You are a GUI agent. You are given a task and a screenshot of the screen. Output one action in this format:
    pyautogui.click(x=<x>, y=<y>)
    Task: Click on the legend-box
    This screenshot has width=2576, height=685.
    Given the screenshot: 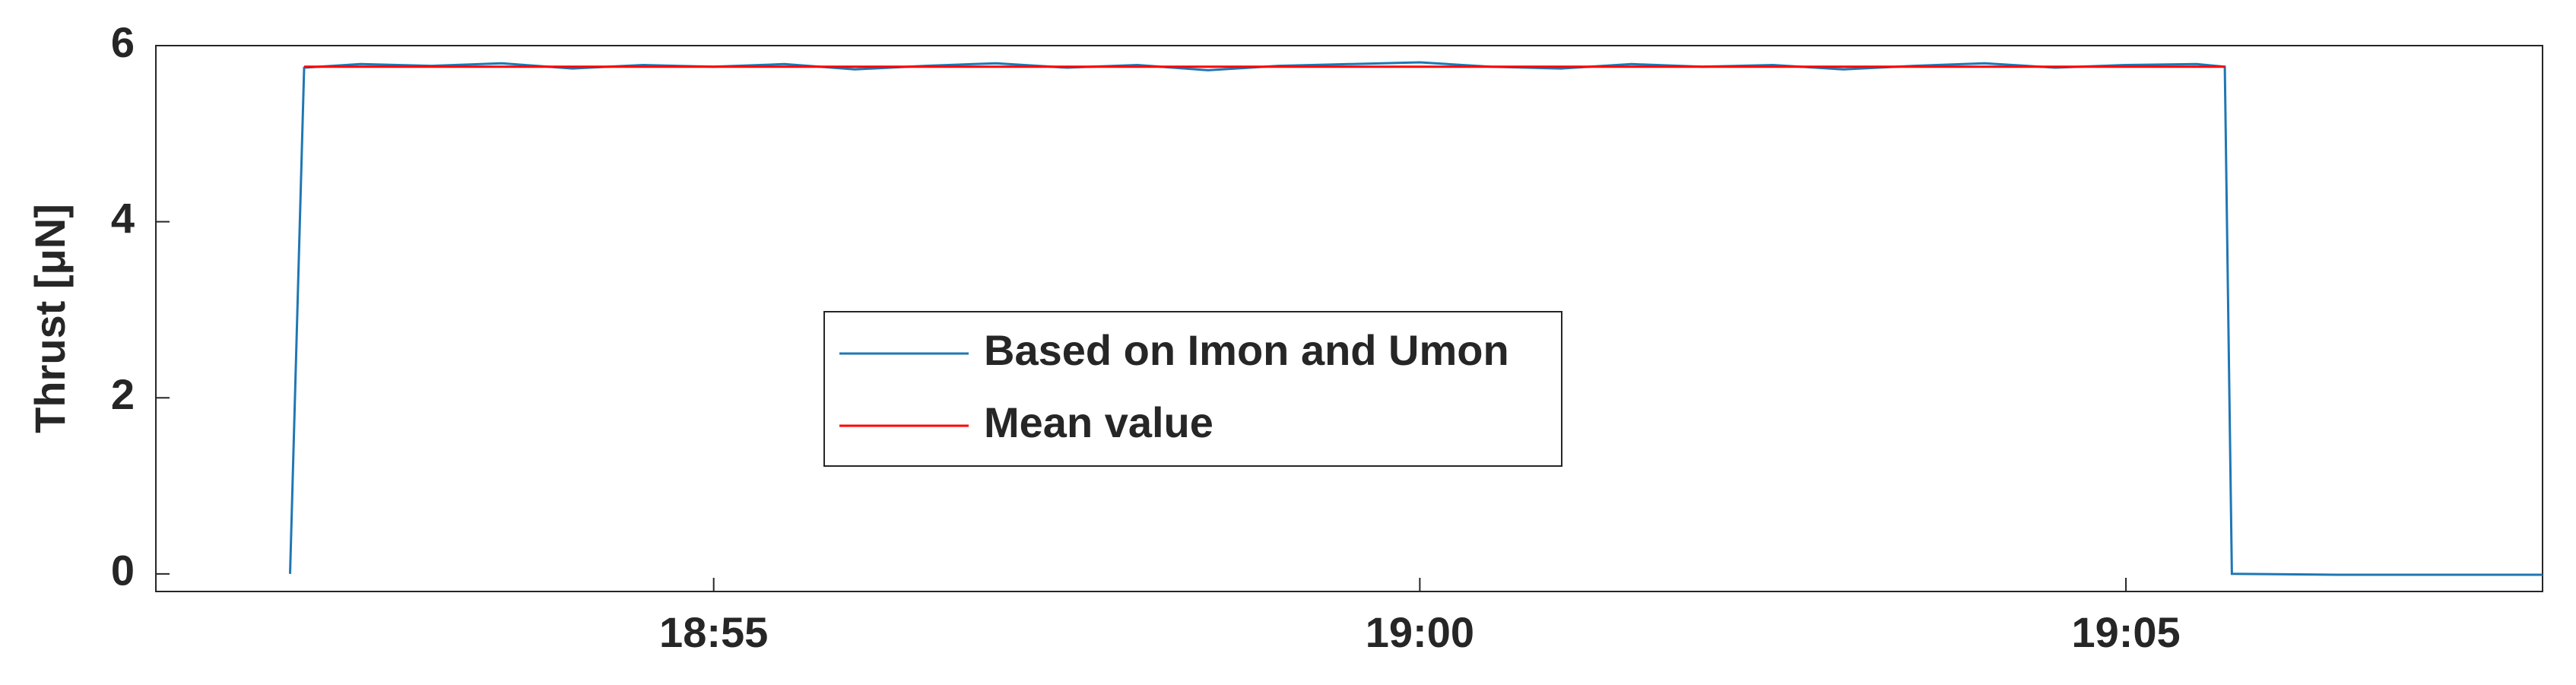 What is the action you would take?
    pyautogui.click(x=1192, y=389)
    